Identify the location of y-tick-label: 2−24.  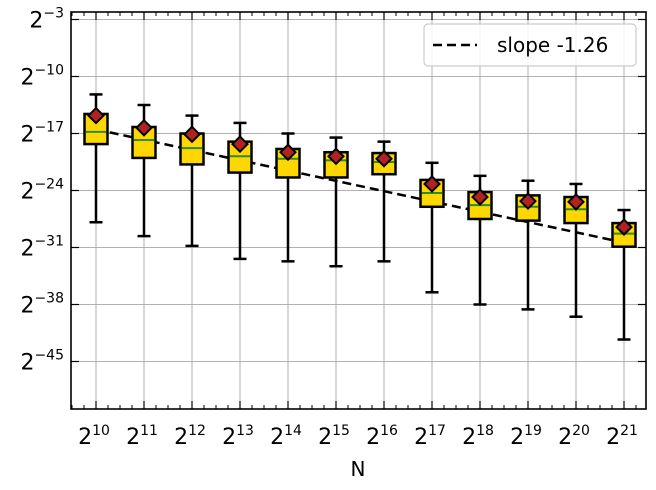
(42, 191).